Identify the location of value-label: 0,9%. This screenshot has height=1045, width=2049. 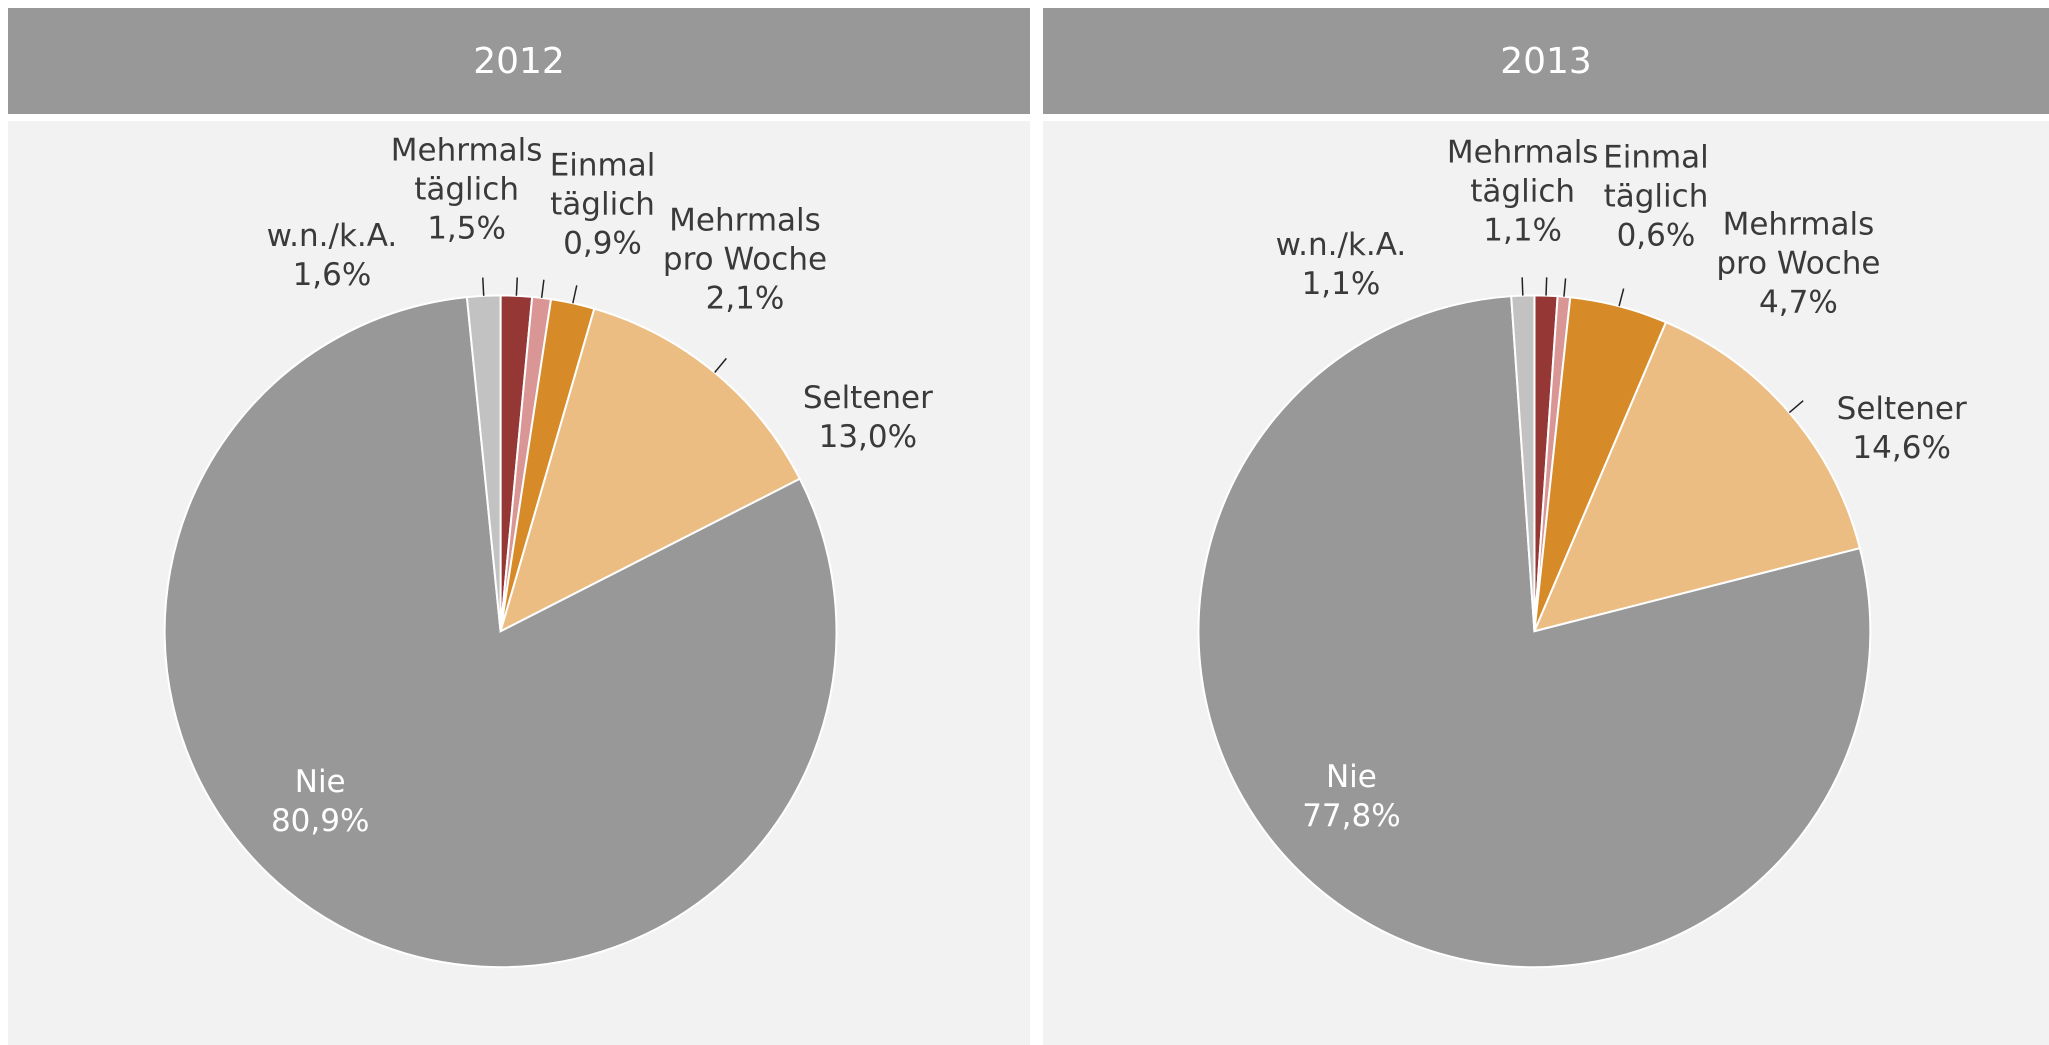
(602, 243).